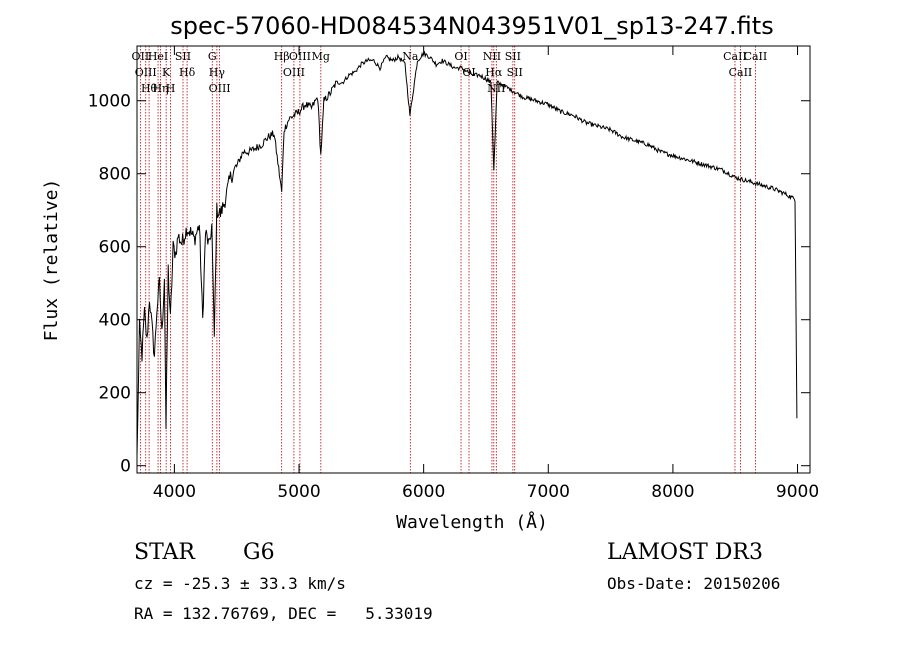  What do you see at coordinates (115, 175) in the screenshot?
I see `y-tick-label: 800` at bounding box center [115, 175].